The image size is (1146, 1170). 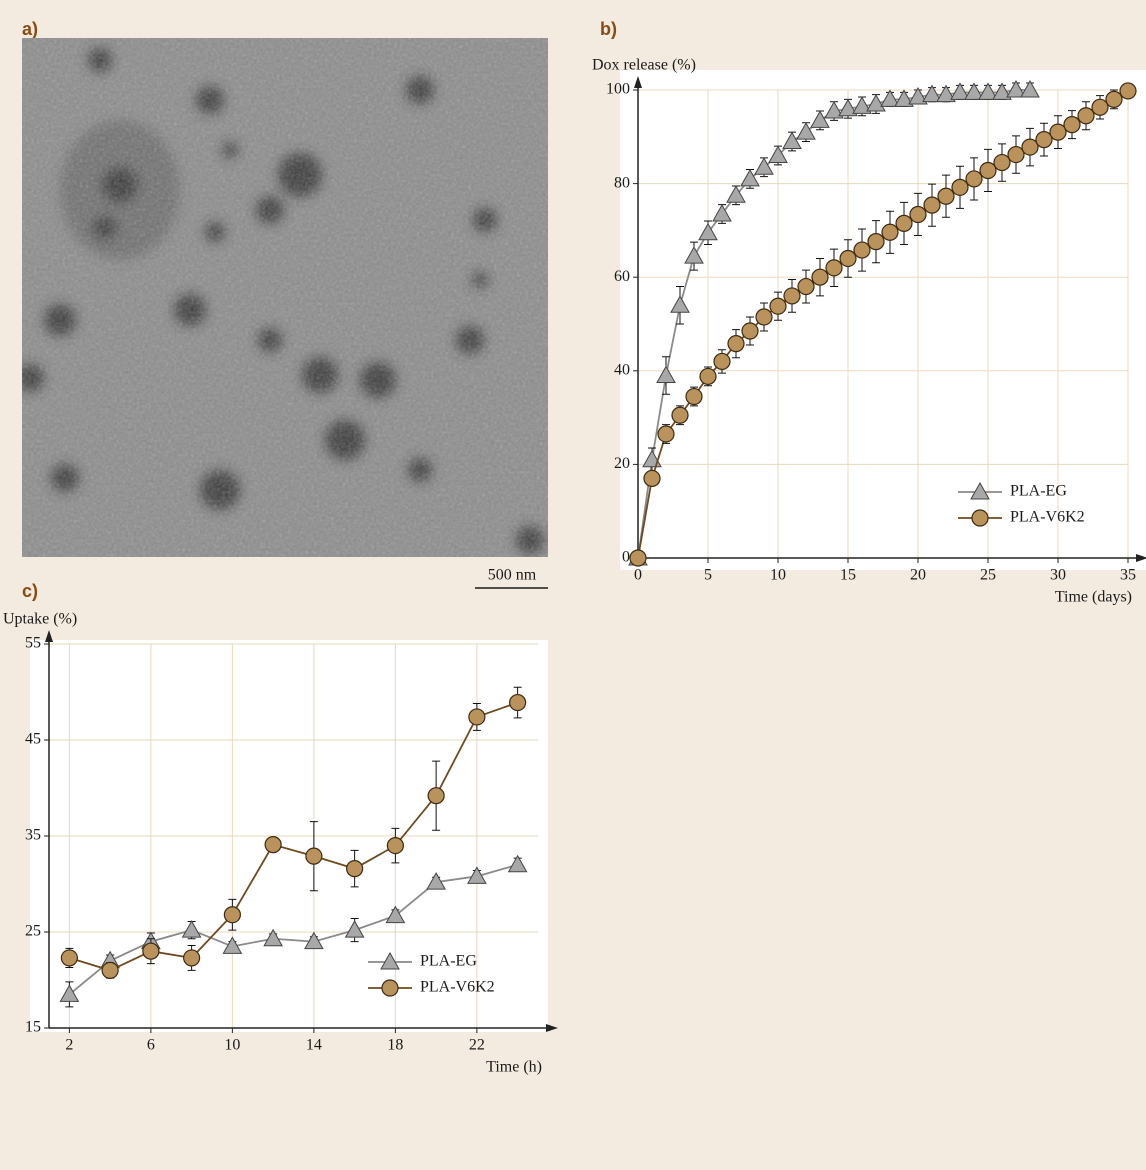 What do you see at coordinates (1093, 597) in the screenshot?
I see `x-axis-label: Time (days)` at bounding box center [1093, 597].